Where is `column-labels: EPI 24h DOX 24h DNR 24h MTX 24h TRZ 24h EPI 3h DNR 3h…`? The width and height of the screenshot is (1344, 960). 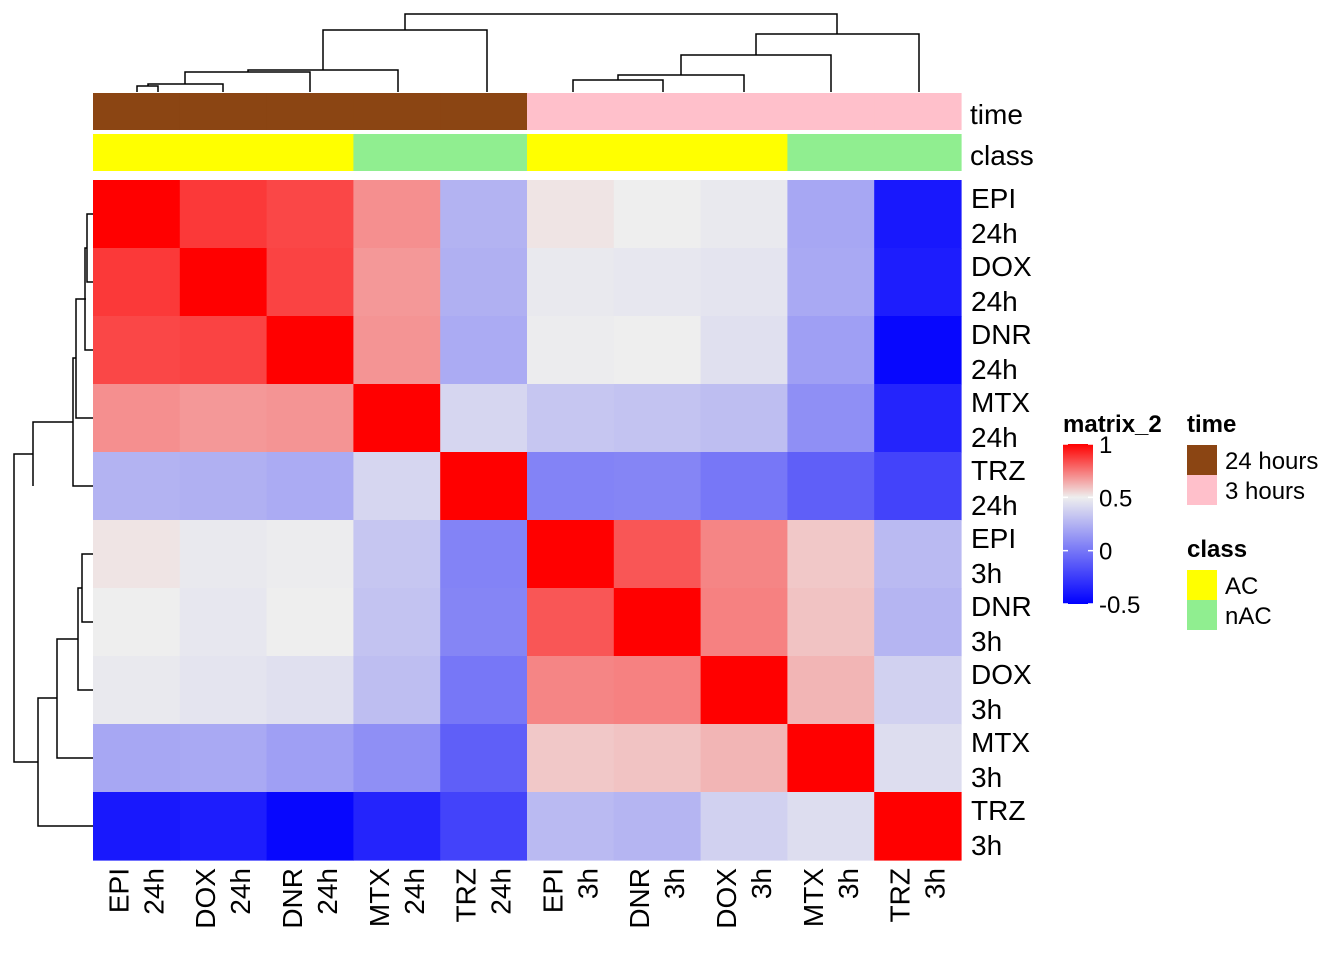
column-labels: EPI 24h DOX 24h DNR 24h MTX 24h TRZ 24h EPI 3h DNR 3h… is located at coordinates (526, 898).